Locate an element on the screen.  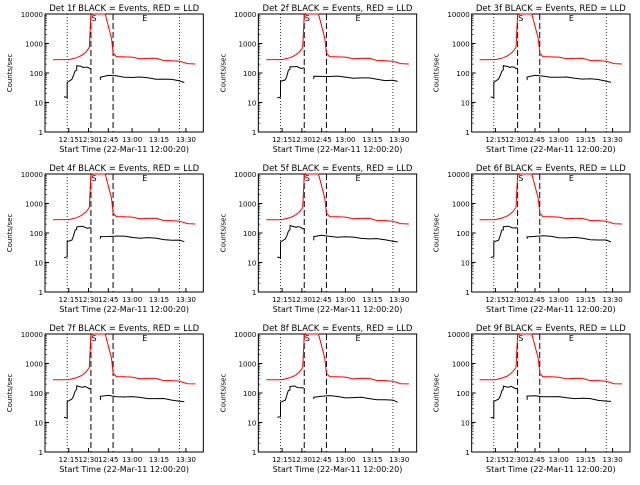
panel-title: Det 4f BLACK = Events, RED = LLD is located at coordinates (124, 169).